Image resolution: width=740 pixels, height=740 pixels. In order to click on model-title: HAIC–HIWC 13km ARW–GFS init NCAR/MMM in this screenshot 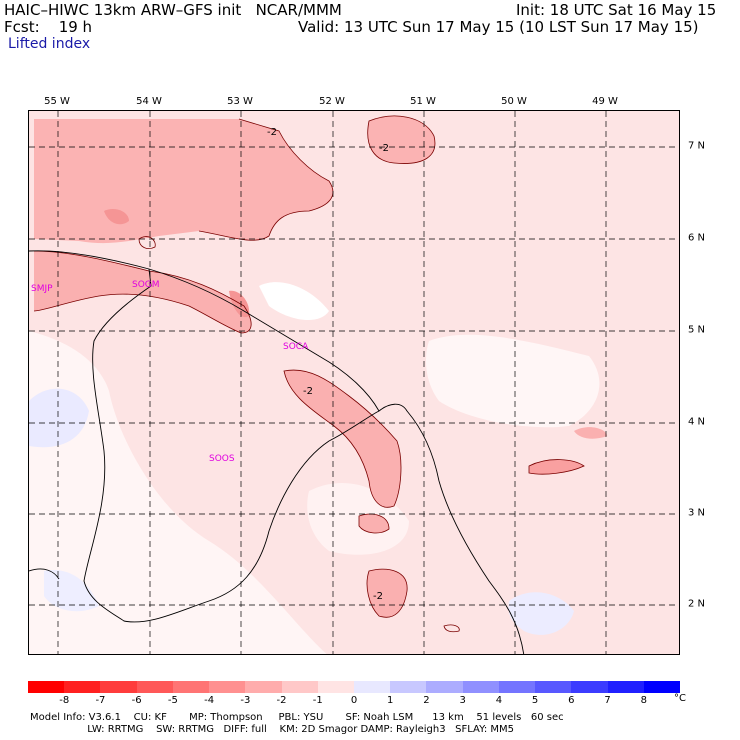, I will do `click(173, 10)`.